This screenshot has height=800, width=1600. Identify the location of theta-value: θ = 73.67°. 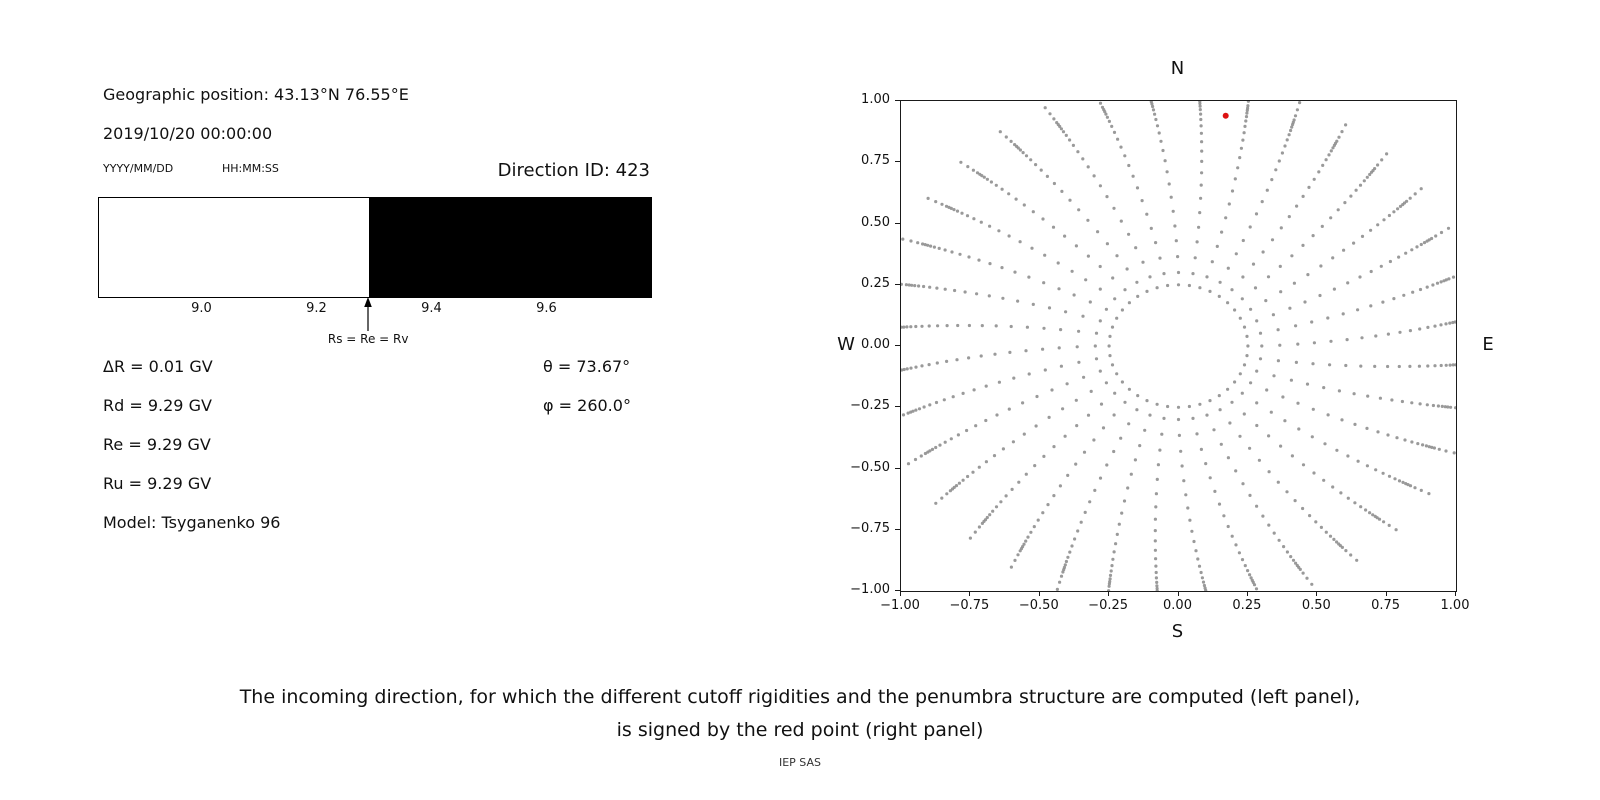
(587, 366).